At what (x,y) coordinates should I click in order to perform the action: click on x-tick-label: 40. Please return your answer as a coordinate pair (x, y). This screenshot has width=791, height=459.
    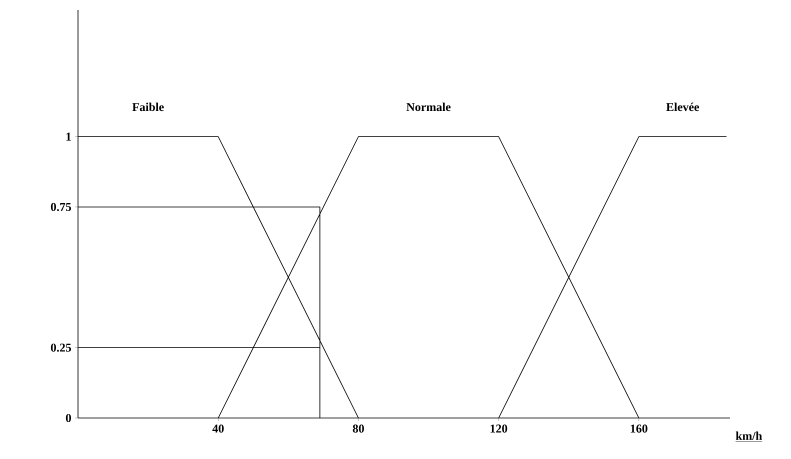
    Looking at the image, I should click on (218, 428).